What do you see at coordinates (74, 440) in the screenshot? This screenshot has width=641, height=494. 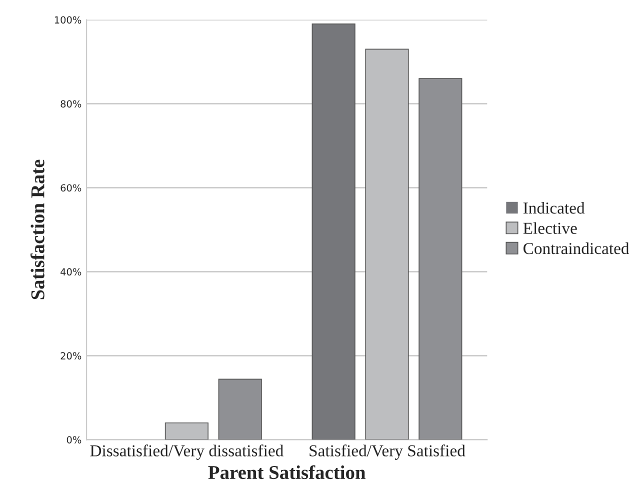 I see `y-tick-label: 0%` at bounding box center [74, 440].